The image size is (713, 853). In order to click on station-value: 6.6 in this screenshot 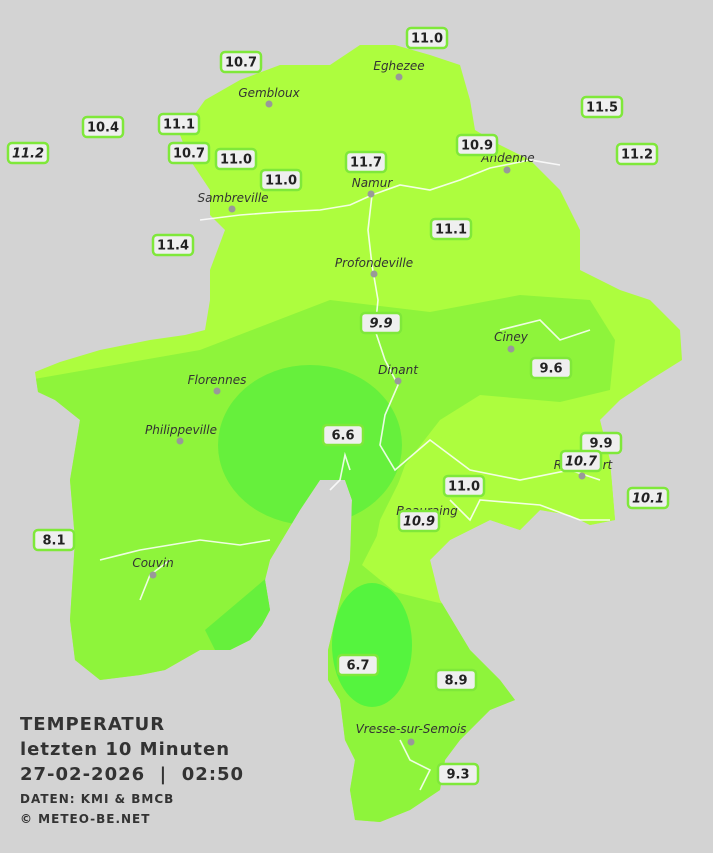, I will do `click(342, 436)`.